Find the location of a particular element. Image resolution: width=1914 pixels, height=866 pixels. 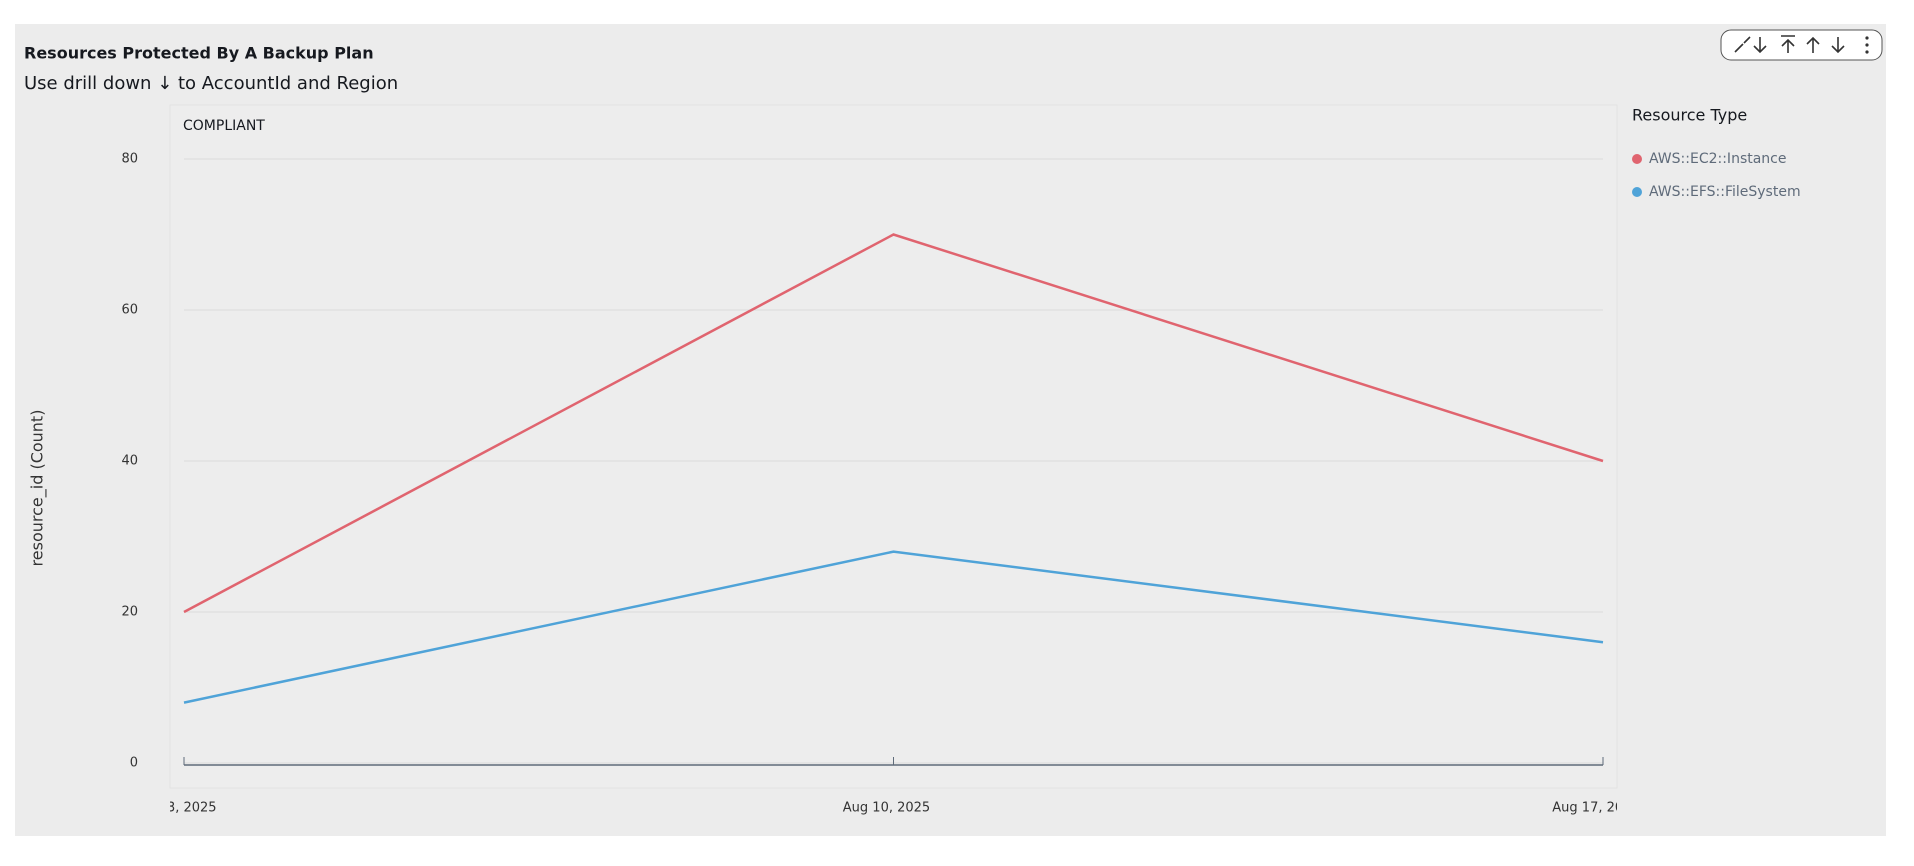

y-tick-label: 40 is located at coordinates (129, 461).